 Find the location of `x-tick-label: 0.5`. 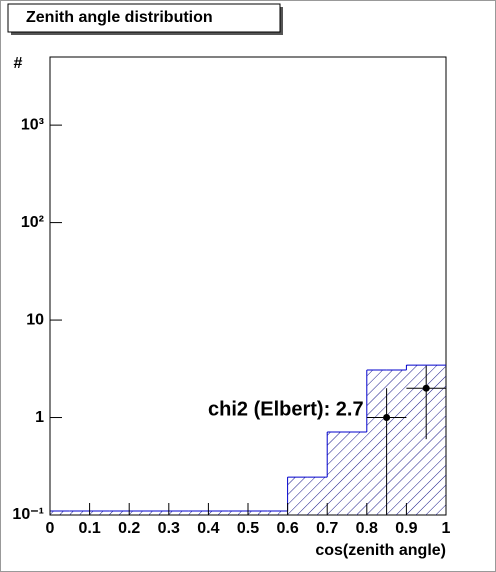

x-tick-label: 0.5 is located at coordinates (248, 528).